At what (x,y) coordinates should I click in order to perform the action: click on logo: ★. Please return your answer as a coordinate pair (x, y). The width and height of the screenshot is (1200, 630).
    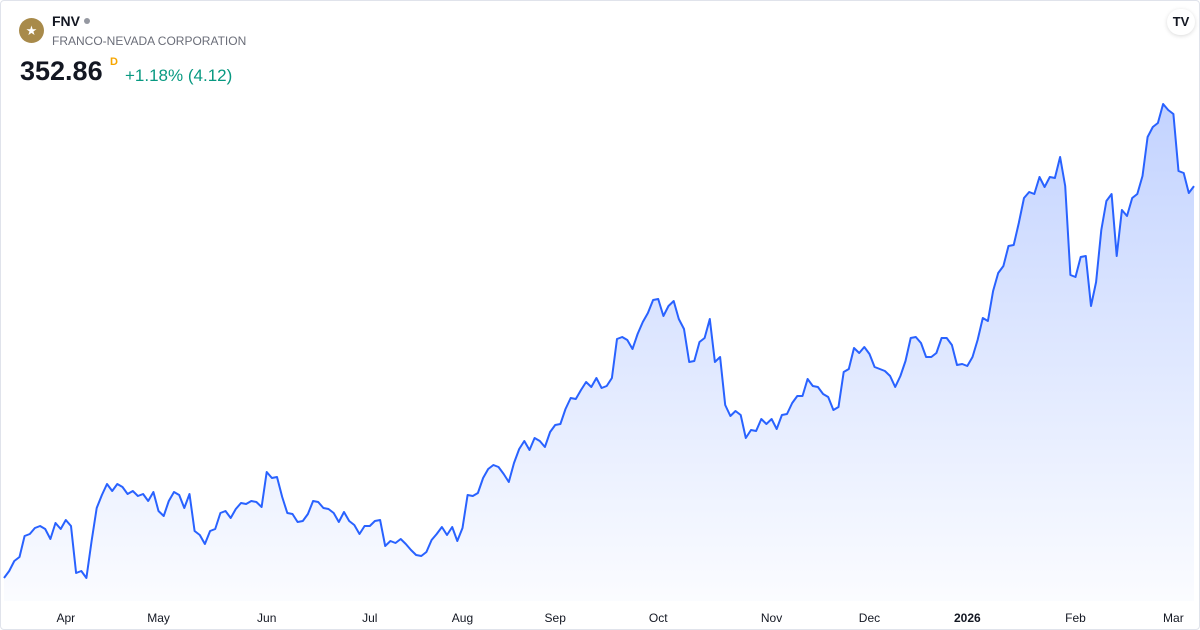
    Looking at the image, I should click on (31, 30).